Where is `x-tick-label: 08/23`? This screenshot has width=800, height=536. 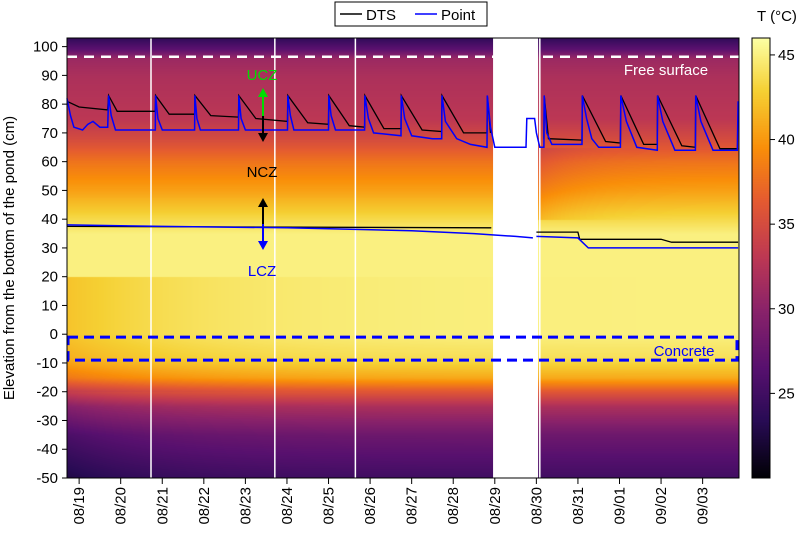
x-tick-label: 08/23 is located at coordinates (245, 506).